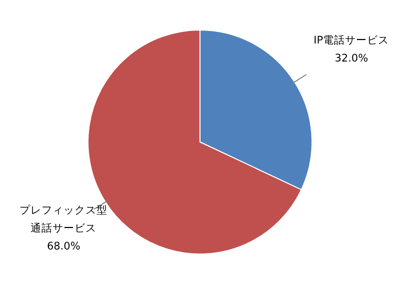  Describe the element at coordinates (64, 219) in the screenshot. I see `slice-label: プレフィックス型通話サービス` at that location.